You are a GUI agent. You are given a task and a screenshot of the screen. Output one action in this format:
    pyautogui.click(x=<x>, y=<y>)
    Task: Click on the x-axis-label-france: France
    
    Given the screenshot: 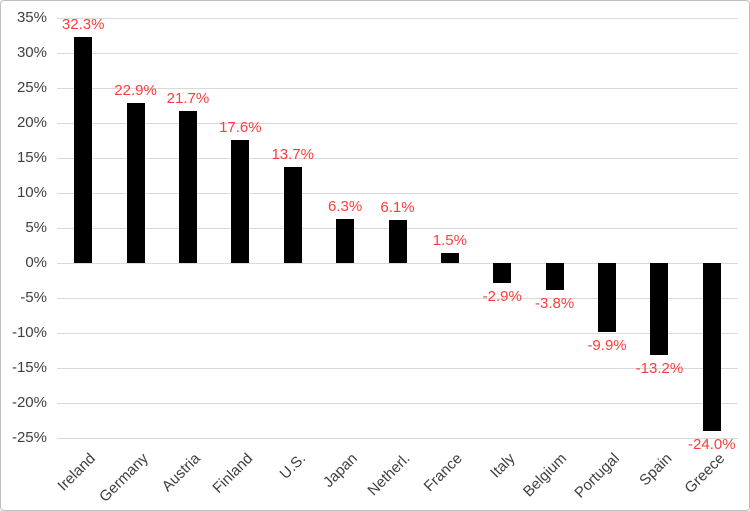 What is the action you would take?
    pyautogui.click(x=443, y=473)
    